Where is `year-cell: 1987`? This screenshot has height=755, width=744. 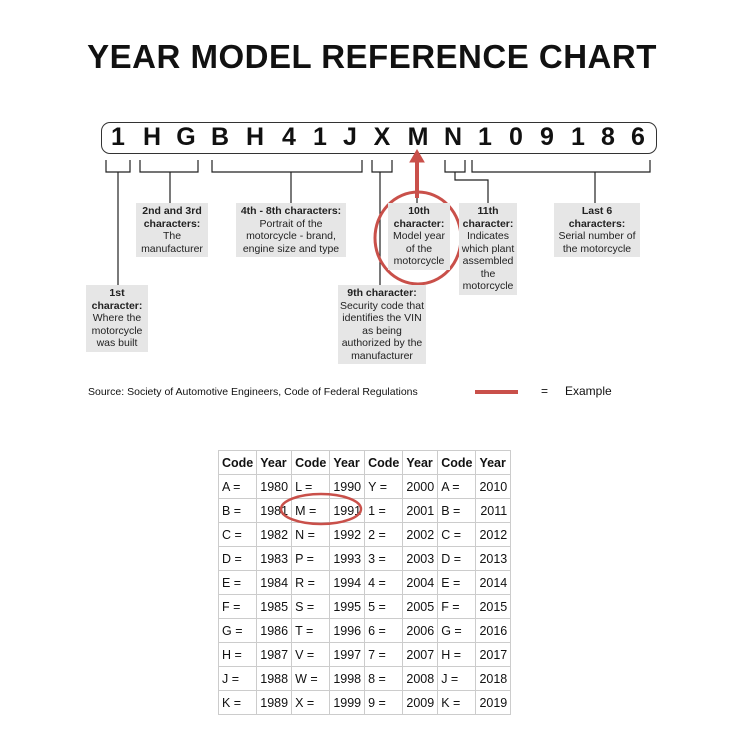
year-cell: 1987 is located at coordinates (274, 654).